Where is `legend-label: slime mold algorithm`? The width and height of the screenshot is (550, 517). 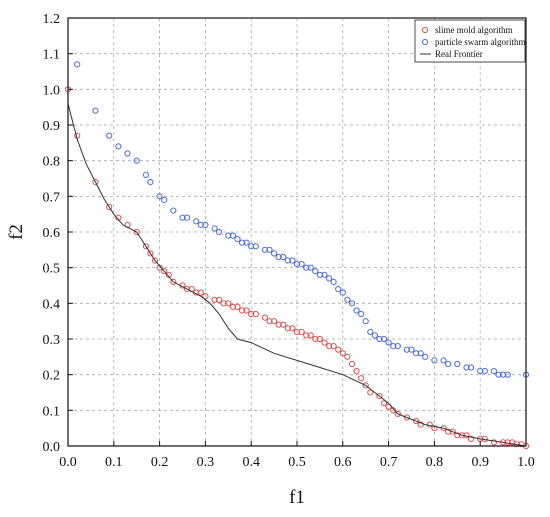
legend-label: slime mold algorithm is located at coordinates (474, 30).